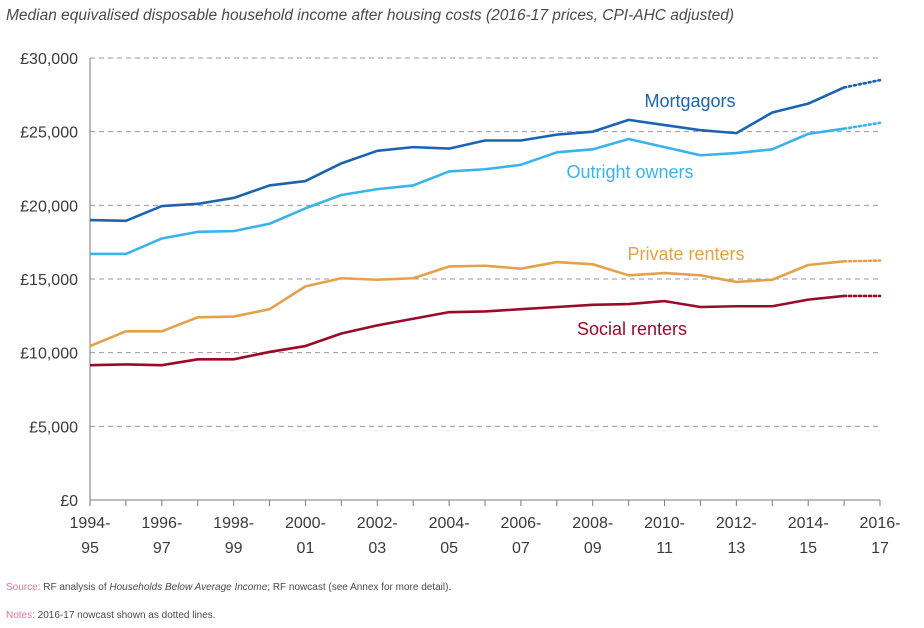 The height and width of the screenshot is (628, 924). What do you see at coordinates (20, 615) in the screenshot?
I see `notes-label: Notes:` at bounding box center [20, 615].